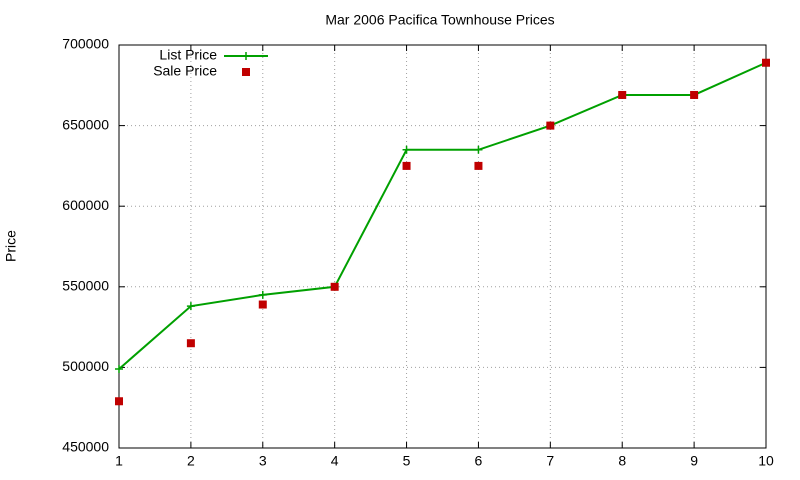 This screenshot has height=480, width=800. I want to click on x-tick-label: 10, so click(766, 461).